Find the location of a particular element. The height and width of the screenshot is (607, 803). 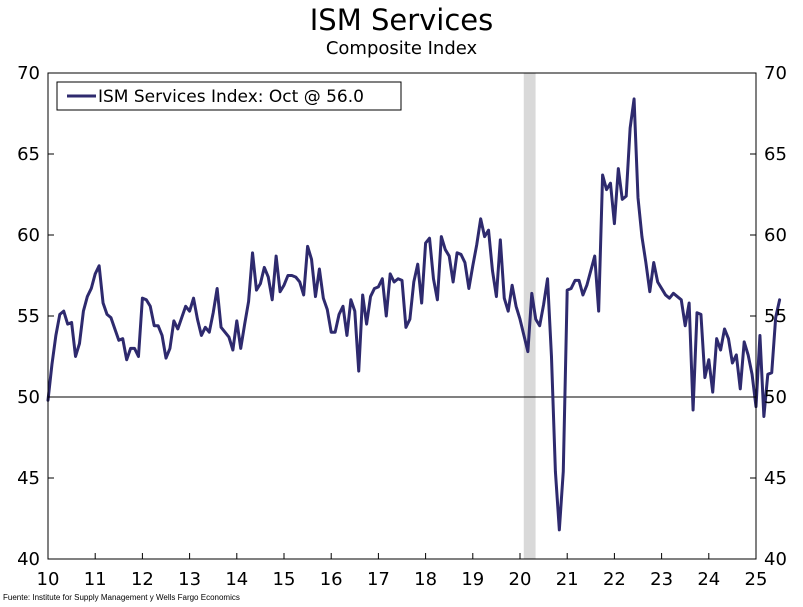

y-tick-label-right: 50 is located at coordinates (775, 397).